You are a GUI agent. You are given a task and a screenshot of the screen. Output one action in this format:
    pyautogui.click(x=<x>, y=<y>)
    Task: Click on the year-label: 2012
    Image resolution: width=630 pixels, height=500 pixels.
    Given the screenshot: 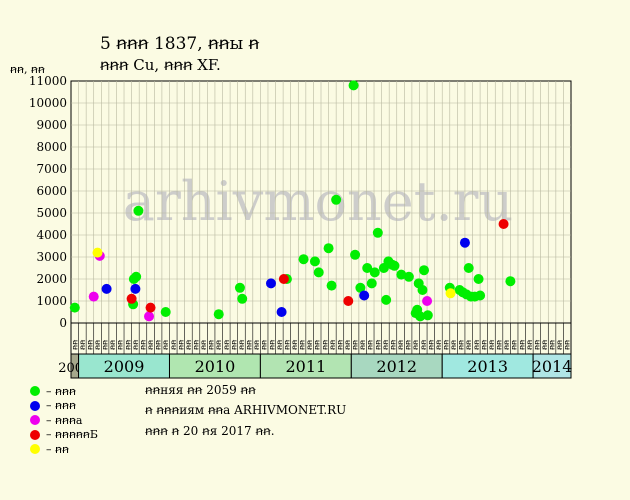 What is the action you would take?
    pyautogui.click(x=396, y=366)
    